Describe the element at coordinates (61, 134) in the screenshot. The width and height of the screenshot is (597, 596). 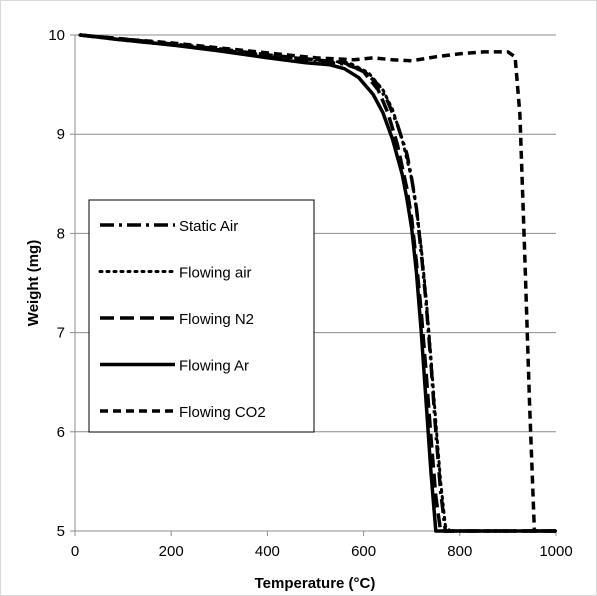
I see `y-tick-label-4: 9` at that location.